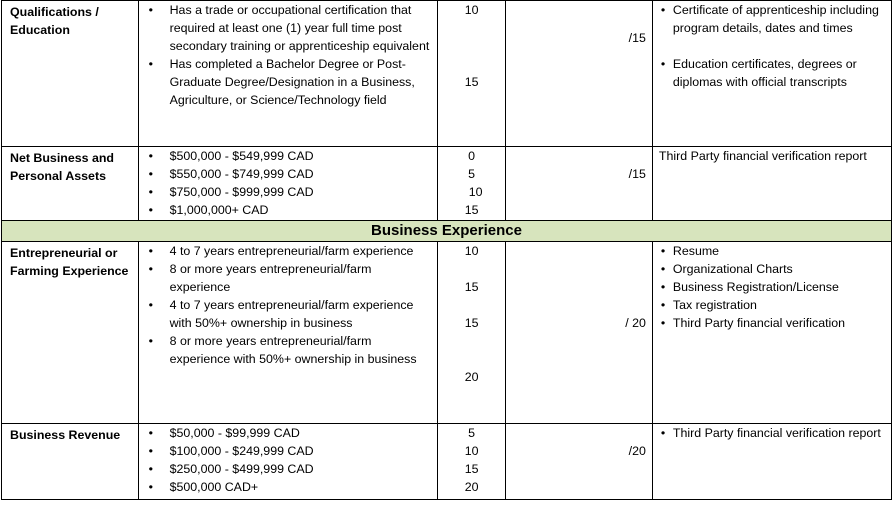  I want to click on points-value: 0, so click(472, 156).